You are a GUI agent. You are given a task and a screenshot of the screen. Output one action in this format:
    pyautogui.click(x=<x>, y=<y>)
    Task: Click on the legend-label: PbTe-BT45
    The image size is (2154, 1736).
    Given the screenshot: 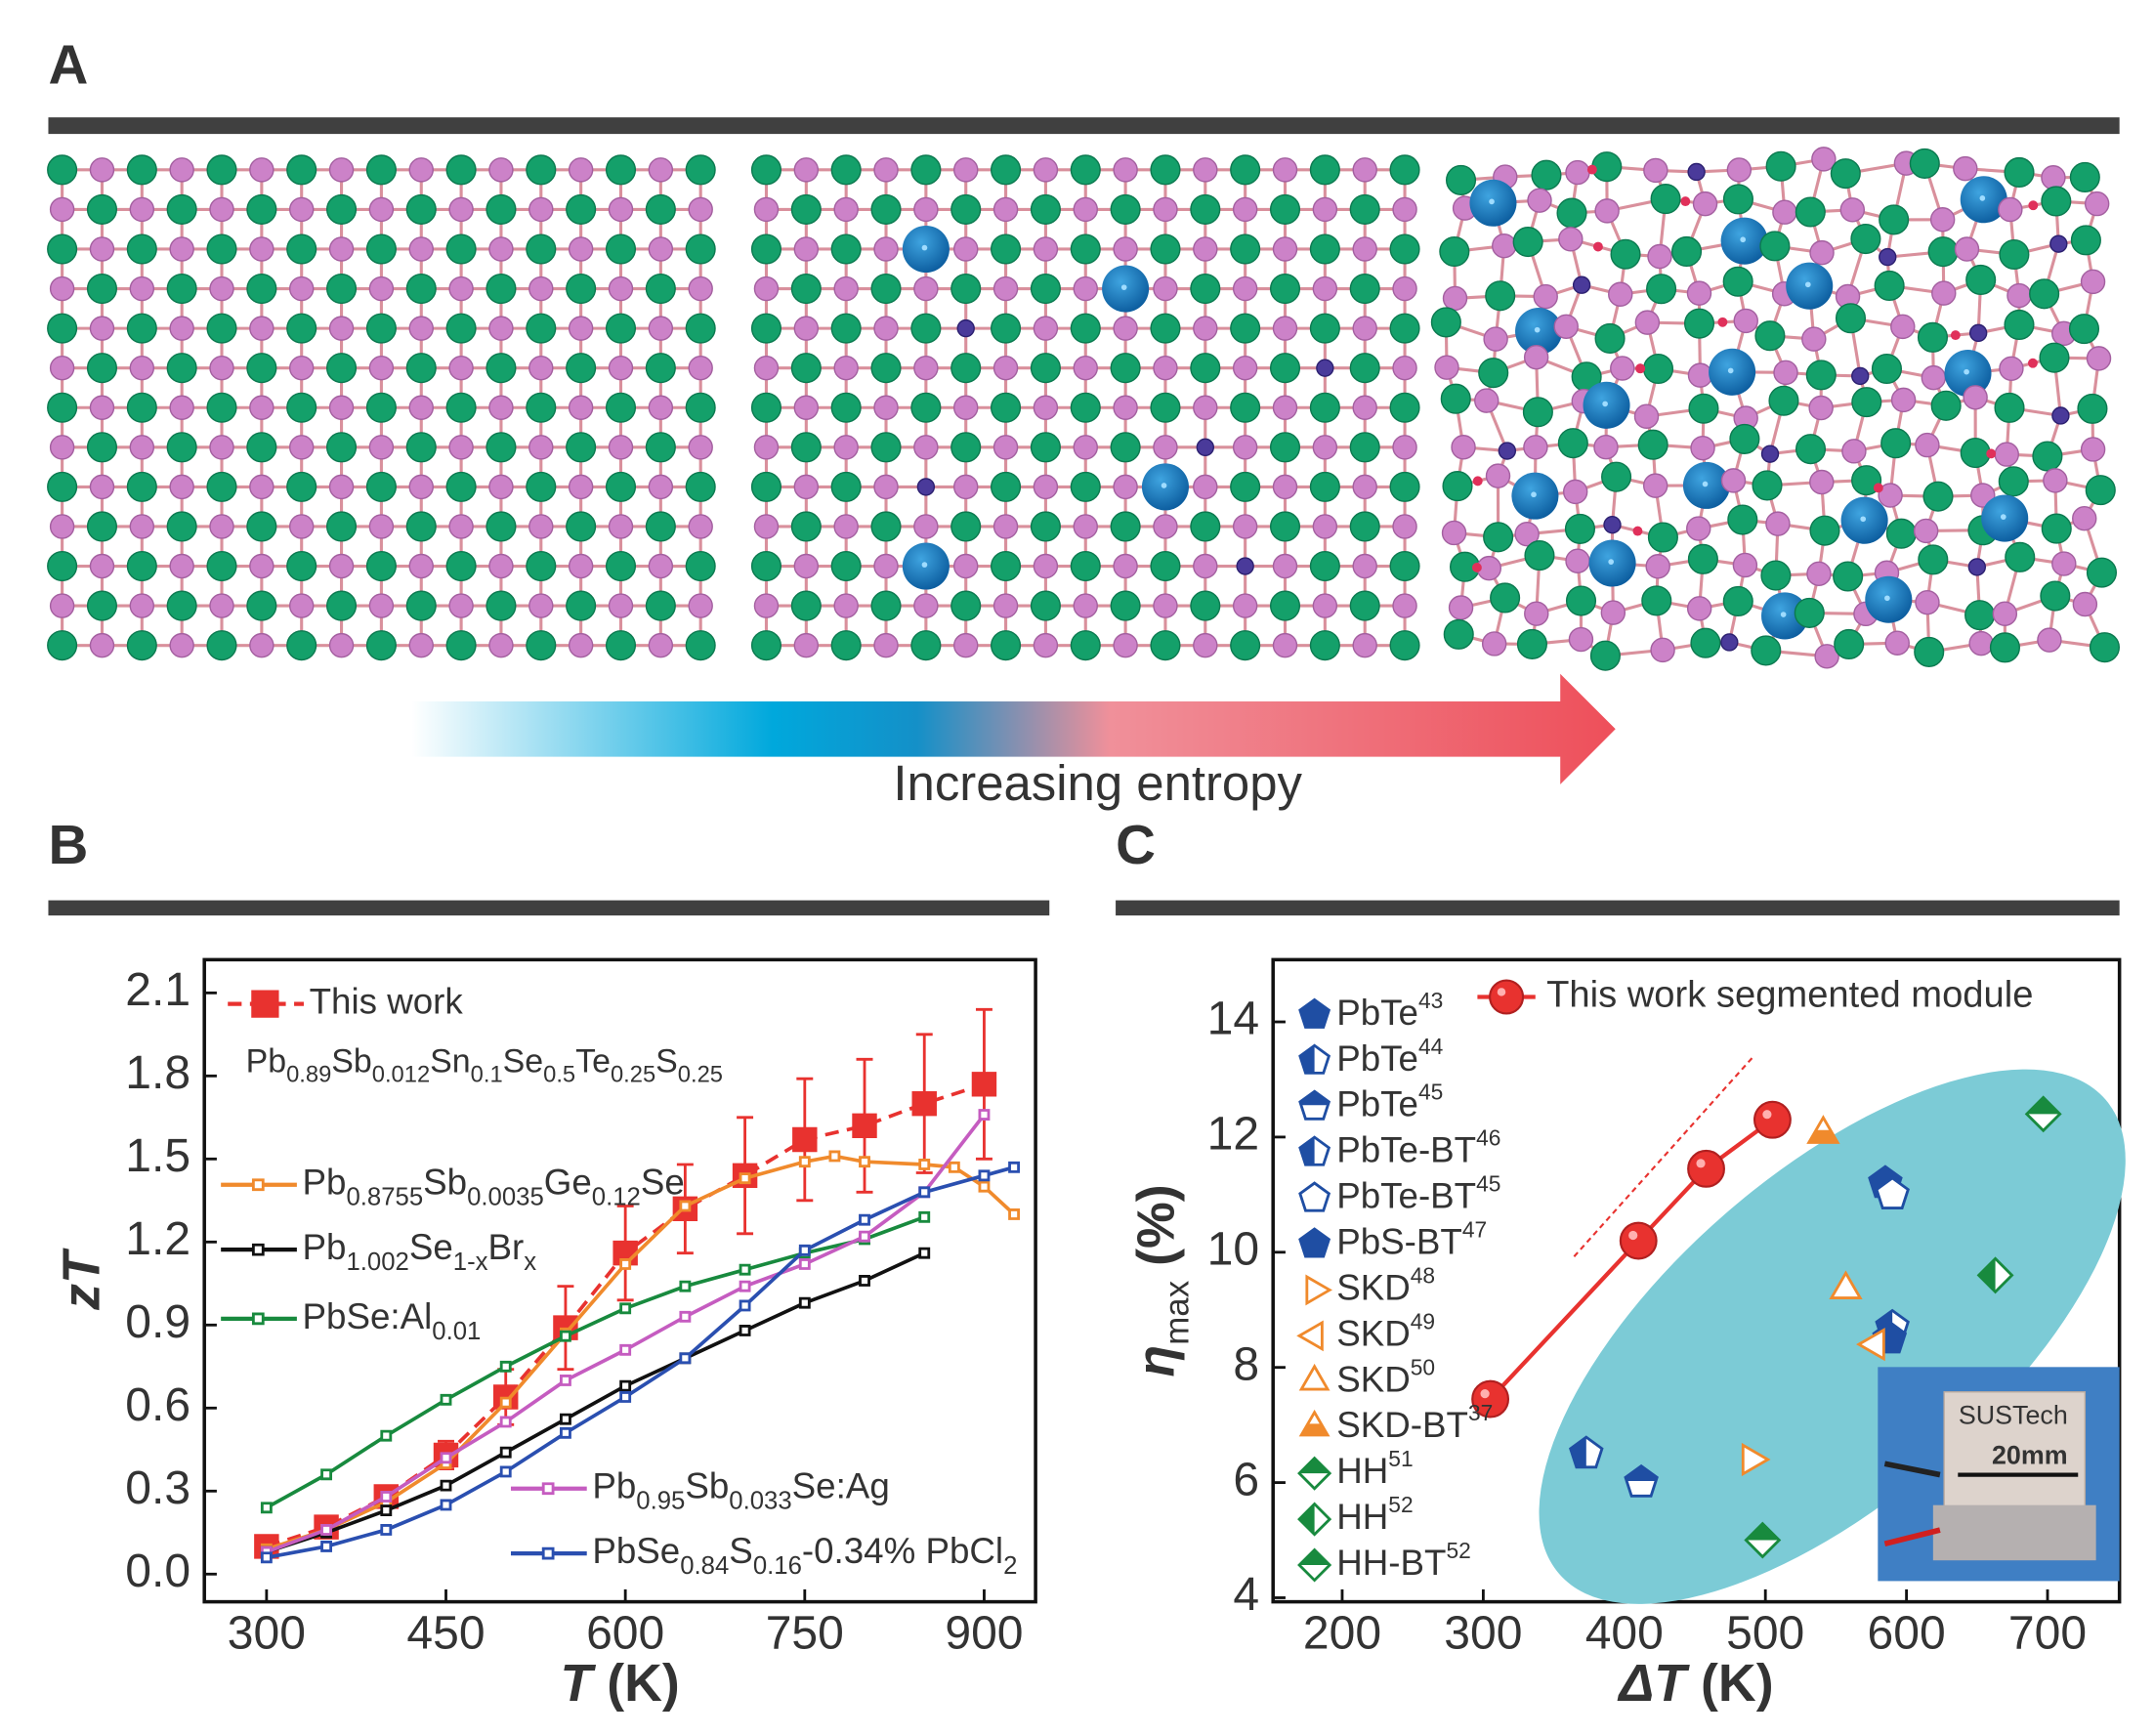 What is the action you would take?
    pyautogui.click(x=1418, y=1193)
    